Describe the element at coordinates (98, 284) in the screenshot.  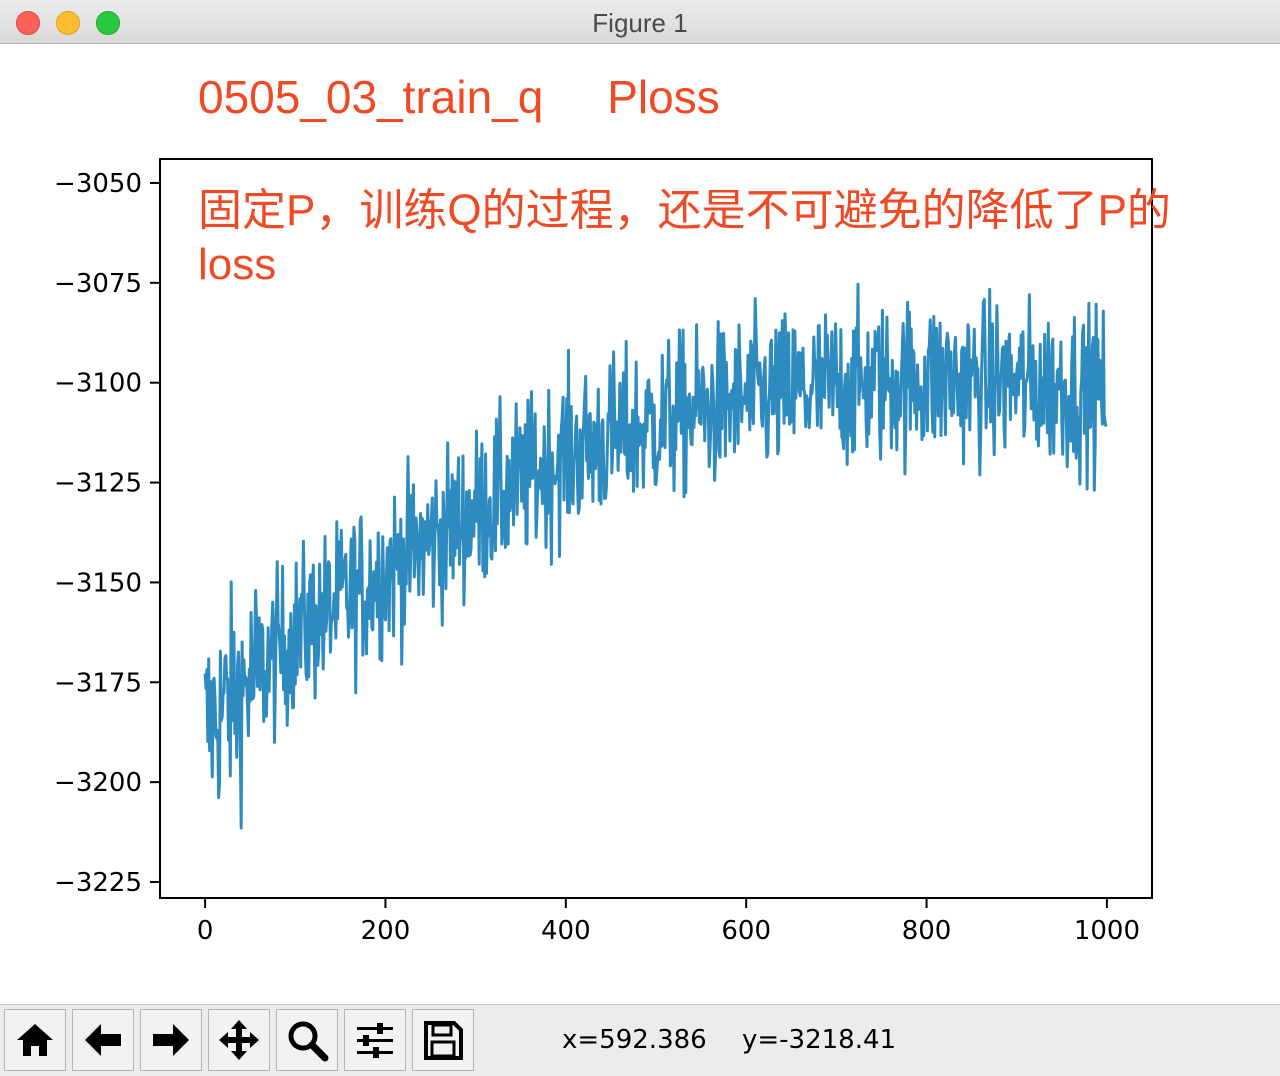
I see `y-tick-label: −3075` at that location.